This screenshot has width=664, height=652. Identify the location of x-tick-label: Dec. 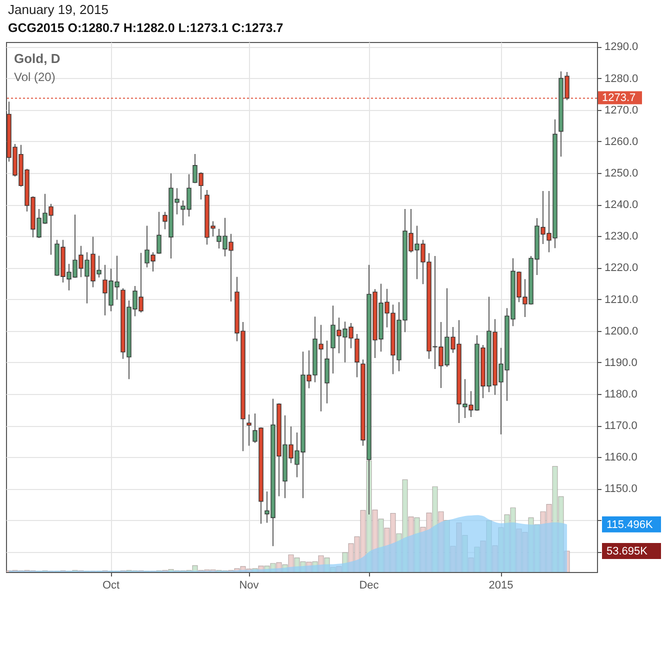
(369, 586).